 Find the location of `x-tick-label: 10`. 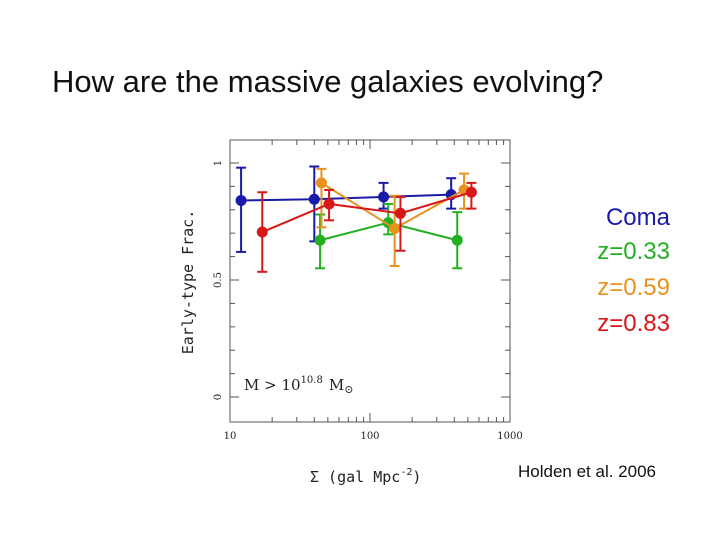

x-tick-label: 10 is located at coordinates (230, 436).